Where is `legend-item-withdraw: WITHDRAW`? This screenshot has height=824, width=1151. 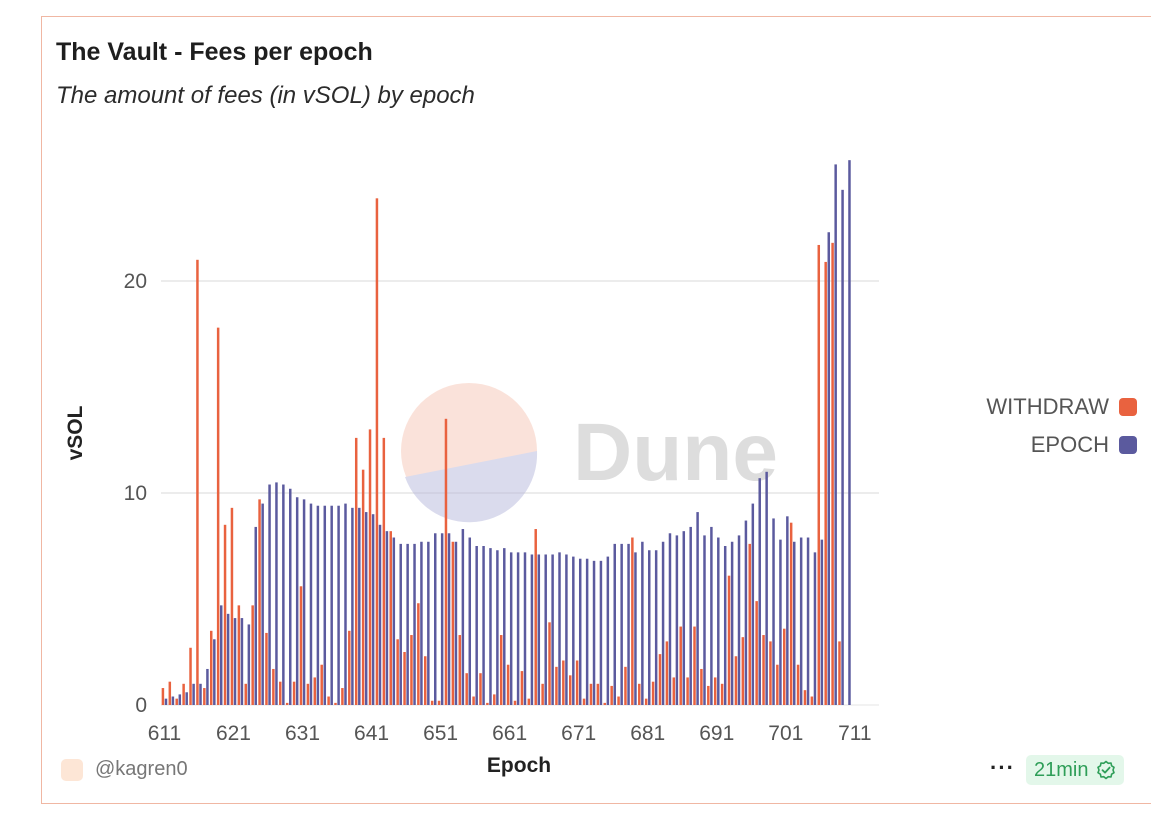
legend-item-withdraw: WITHDRAW is located at coordinates (1061, 407).